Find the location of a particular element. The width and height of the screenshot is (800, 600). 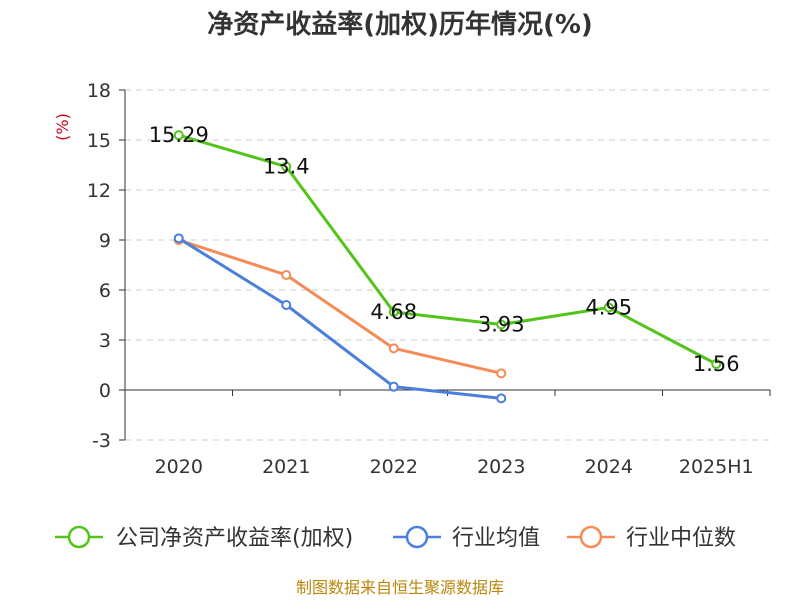

x-tick-label: 2020 is located at coordinates (179, 467).